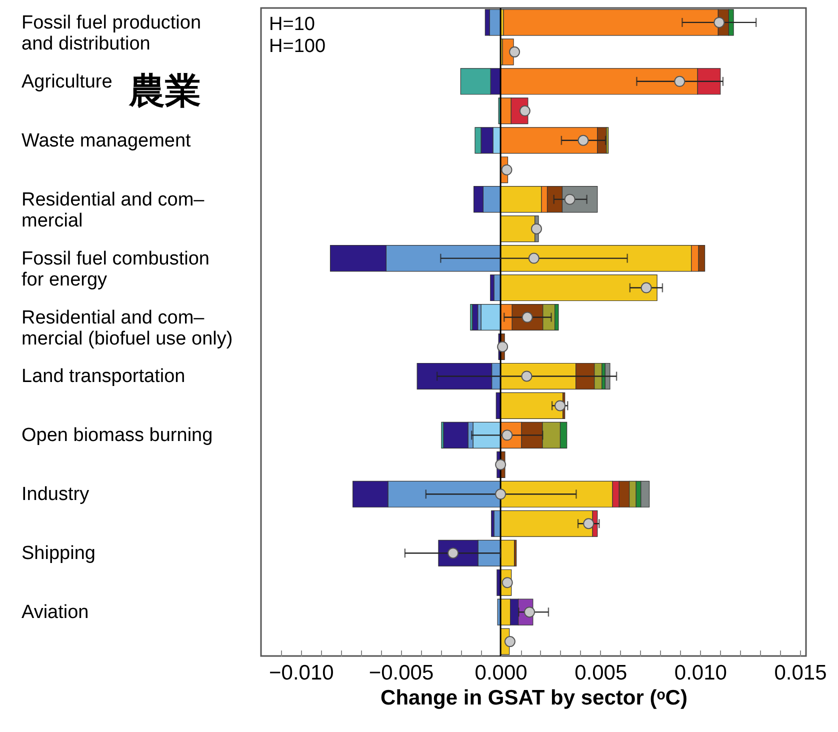  Describe the element at coordinates (501, 673) in the screenshot. I see `x-tick-label: 0.000` at that location.